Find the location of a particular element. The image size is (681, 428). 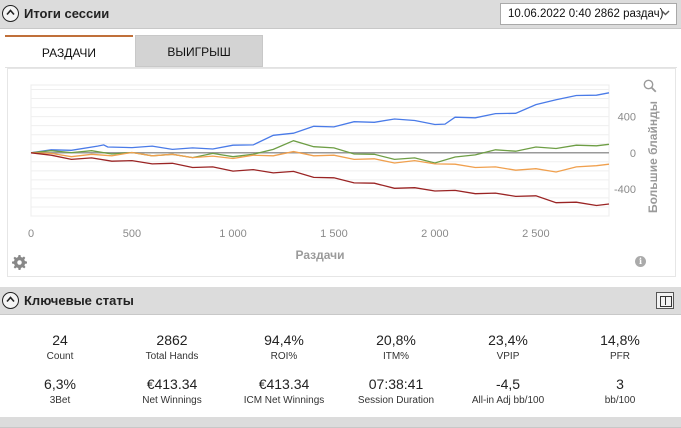

gear-icon is located at coordinates (19, 262).